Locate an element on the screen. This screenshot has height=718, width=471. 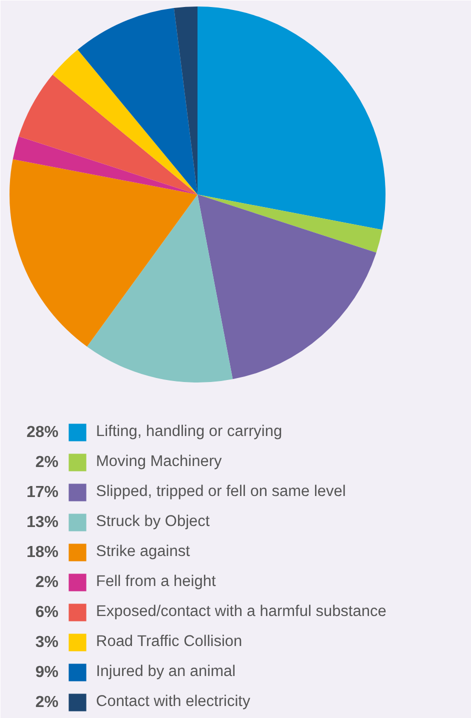
data-label: 6% is located at coordinates (46, 612).